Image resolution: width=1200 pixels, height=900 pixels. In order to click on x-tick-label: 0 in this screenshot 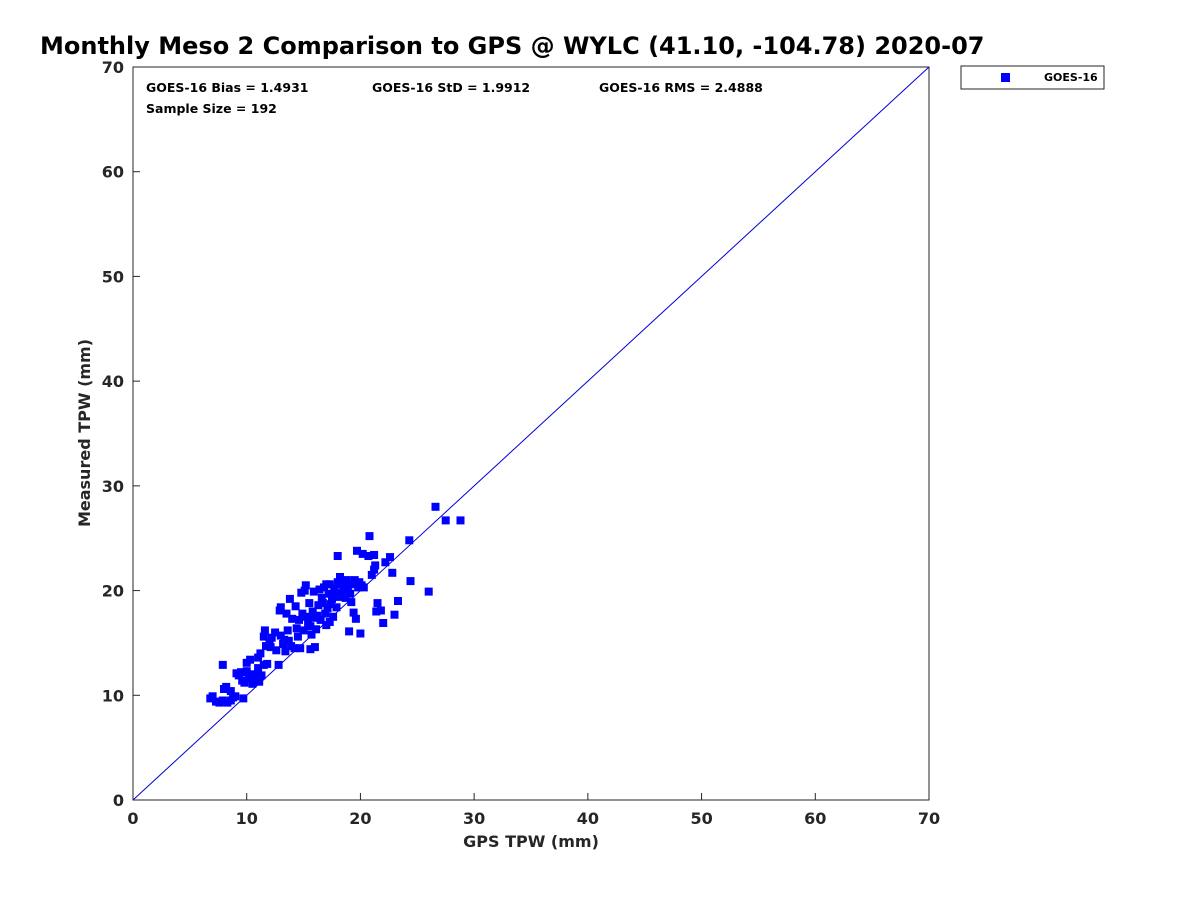, I will do `click(132, 818)`.